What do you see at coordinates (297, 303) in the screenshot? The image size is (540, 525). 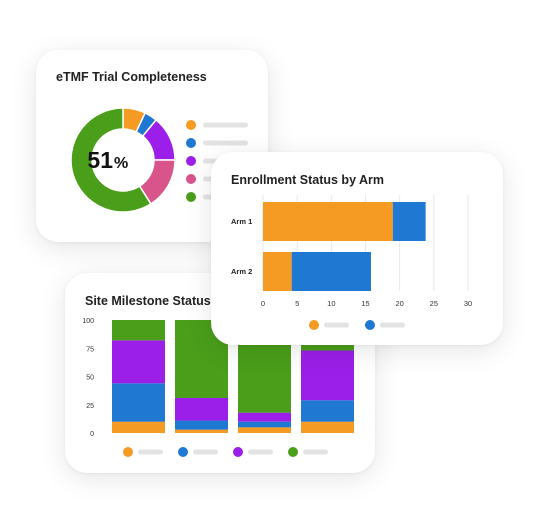 I see `enroll-xtick-1: 5` at bounding box center [297, 303].